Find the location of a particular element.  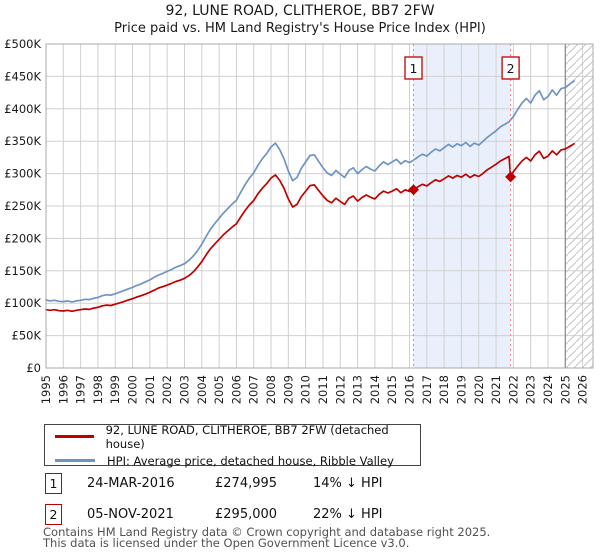

sale-2-hpi-diff: 22% ↓ HPI is located at coordinates (348, 514).